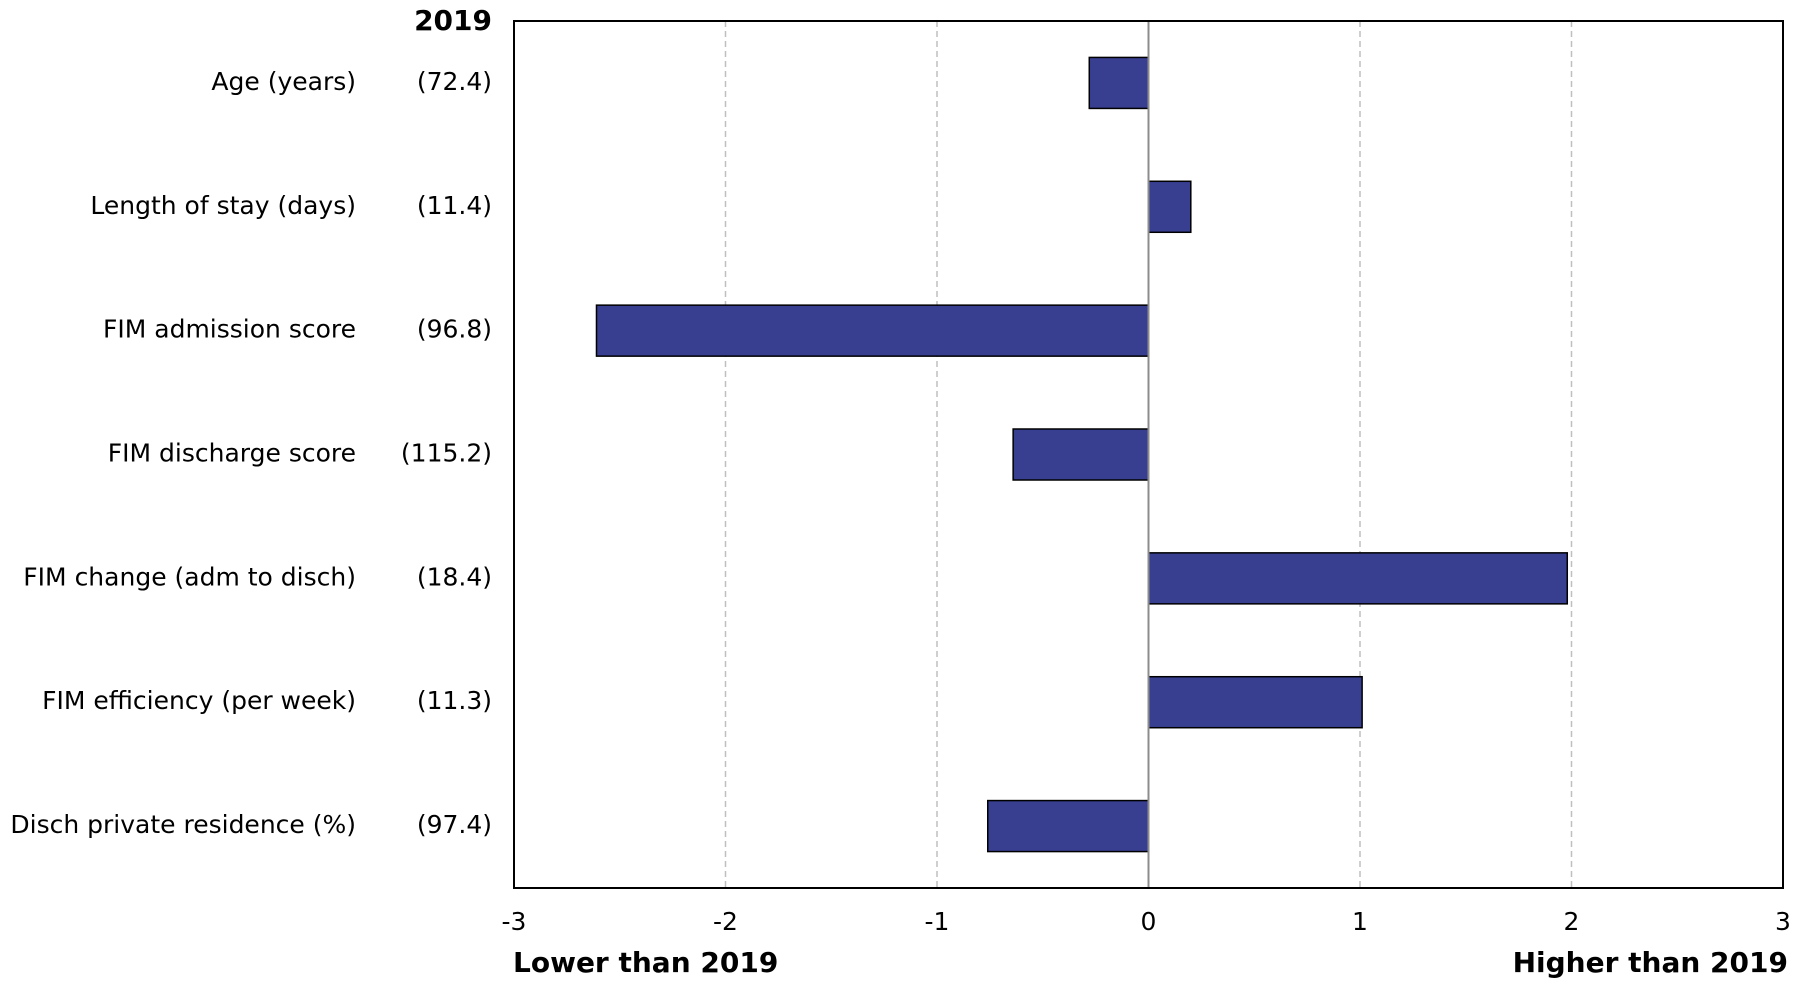  What do you see at coordinates (645, 962) in the screenshot?
I see `x-label-lower: Lower than 2019` at bounding box center [645, 962].